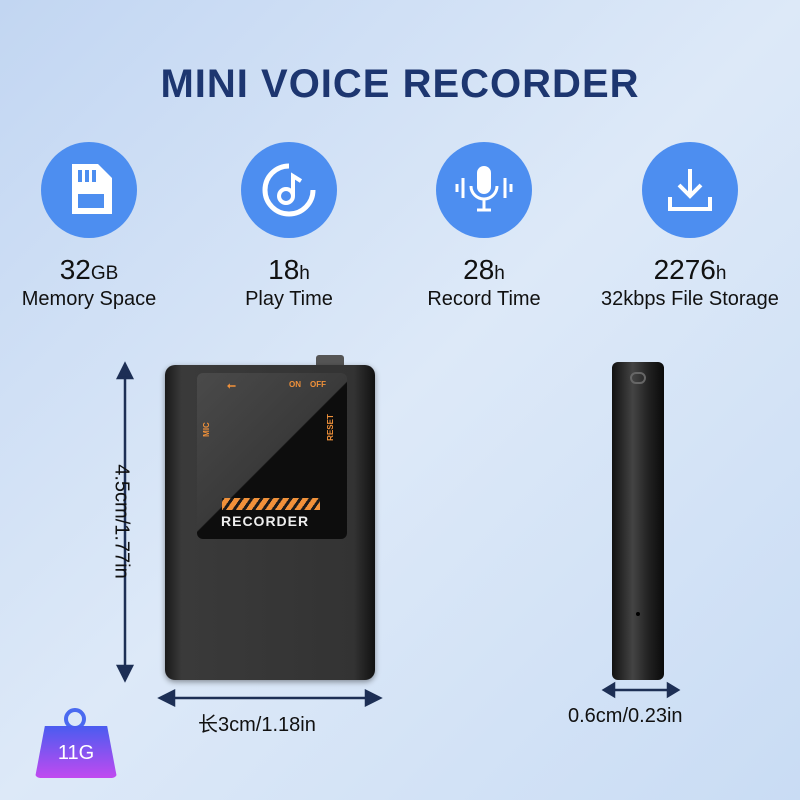 The image size is (800, 800). I want to click on feature-value: 28, so click(479, 269).